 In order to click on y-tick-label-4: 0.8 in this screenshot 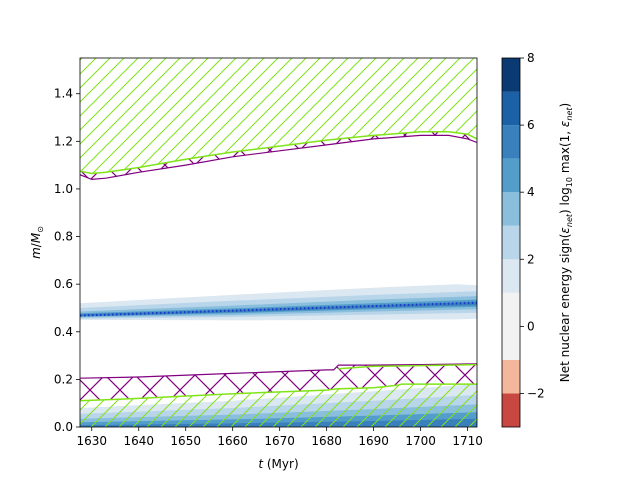, I will do `click(63, 237)`.